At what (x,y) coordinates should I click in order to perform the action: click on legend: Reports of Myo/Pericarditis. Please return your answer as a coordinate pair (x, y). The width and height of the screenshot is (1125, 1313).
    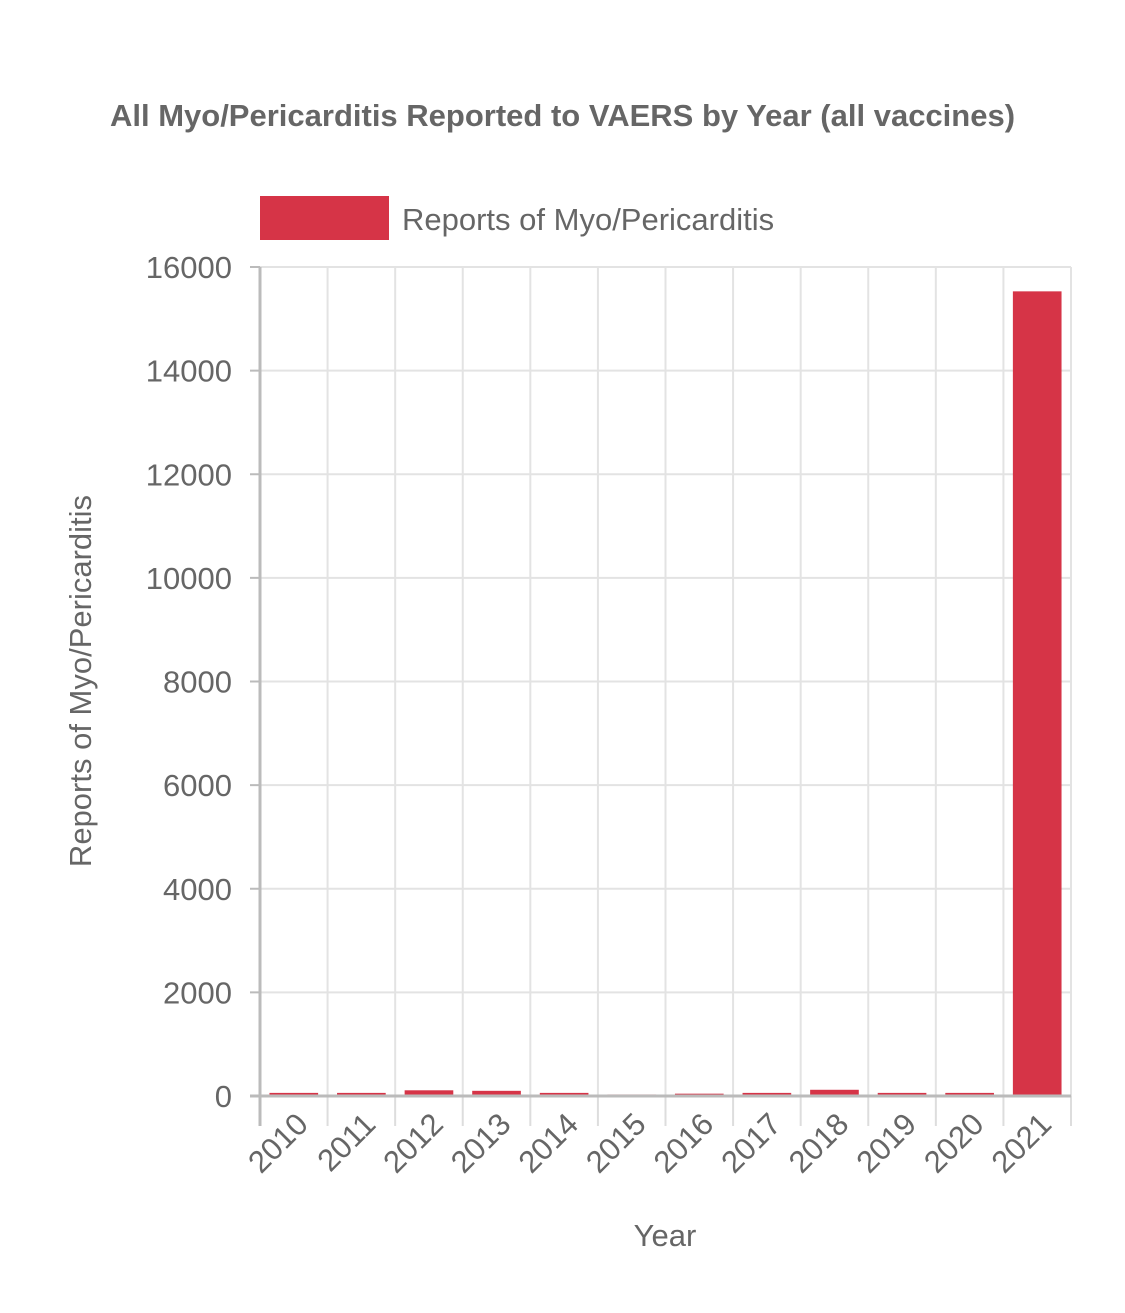
    Looking at the image, I should click on (517, 218).